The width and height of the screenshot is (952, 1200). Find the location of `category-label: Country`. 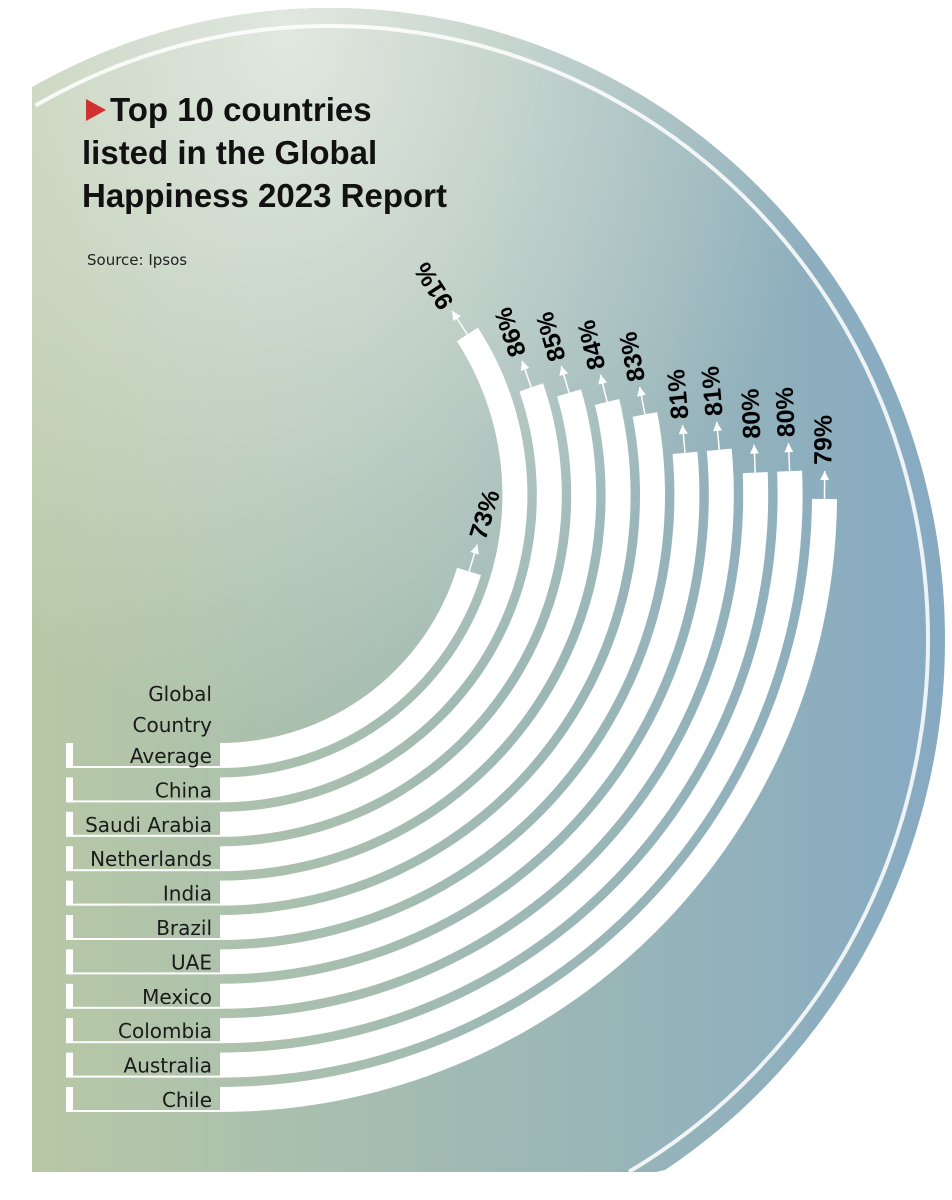

category-label: Country is located at coordinates (173, 725).